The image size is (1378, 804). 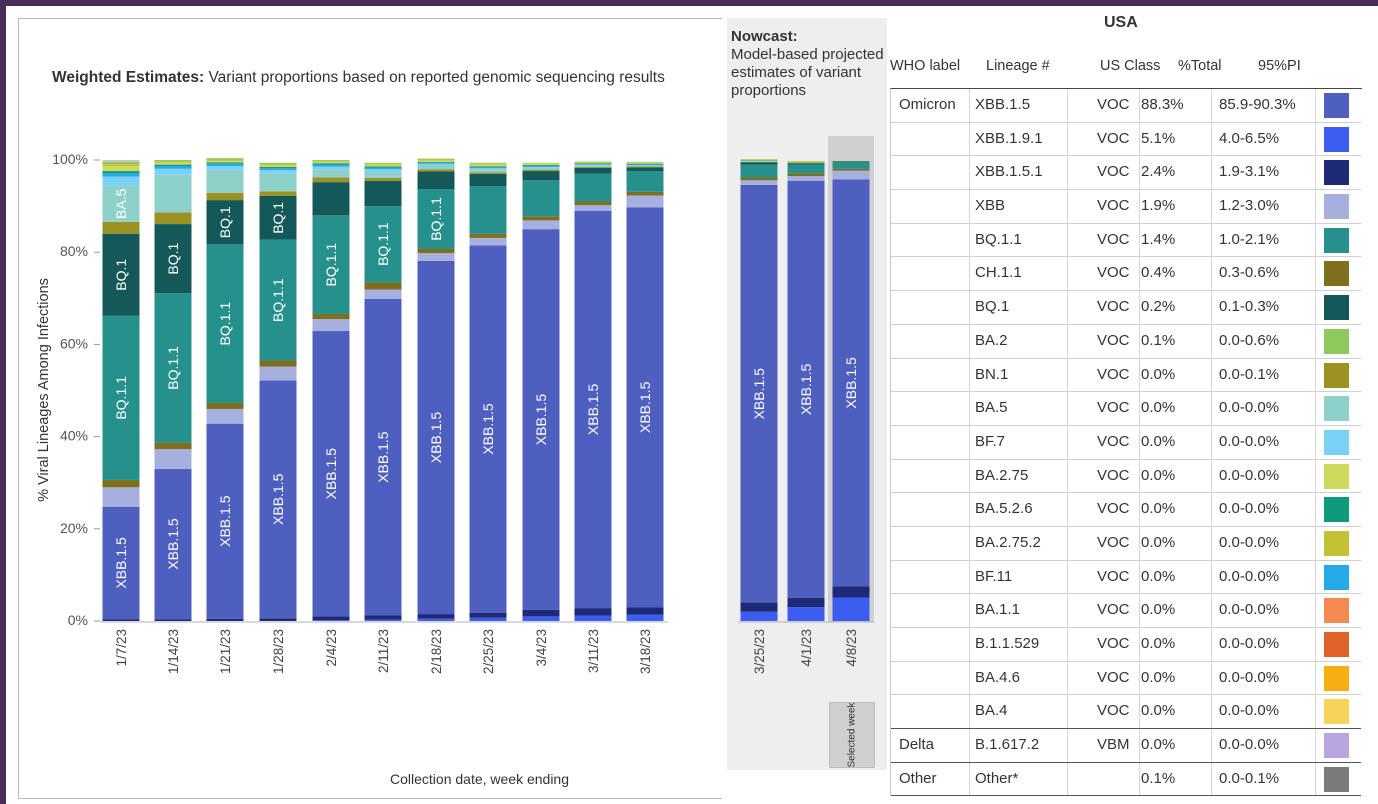 I want to click on table-row: BQ.1.1 VOC 1.4% 1.0-2.1%, so click(x=1126, y=240).